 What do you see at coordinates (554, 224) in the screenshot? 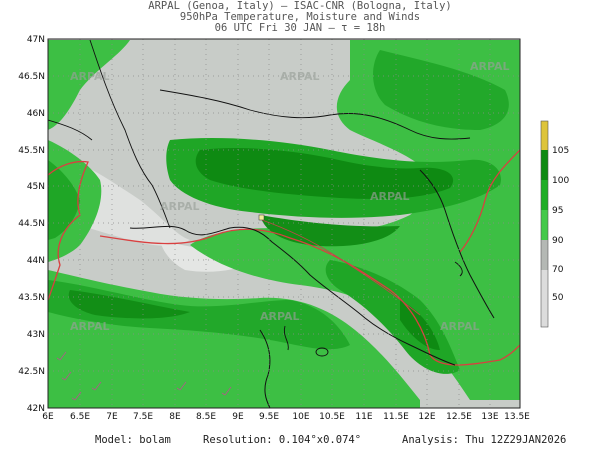
I see `colorbar: 105 100 95 90 70 50` at bounding box center [554, 224].